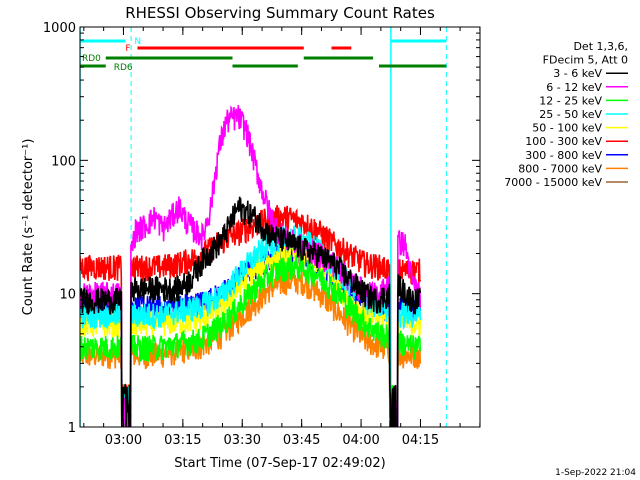 The height and width of the screenshot is (480, 640). What do you see at coordinates (420, 440) in the screenshot?
I see `x-tick-label-5: 04:15` at bounding box center [420, 440].